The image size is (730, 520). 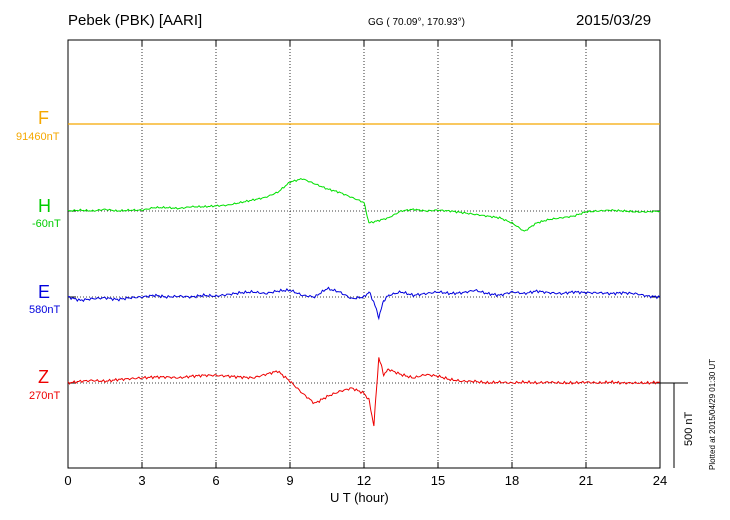 What do you see at coordinates (359, 497) in the screenshot?
I see `x-axis-label: U T (hour)` at bounding box center [359, 497].